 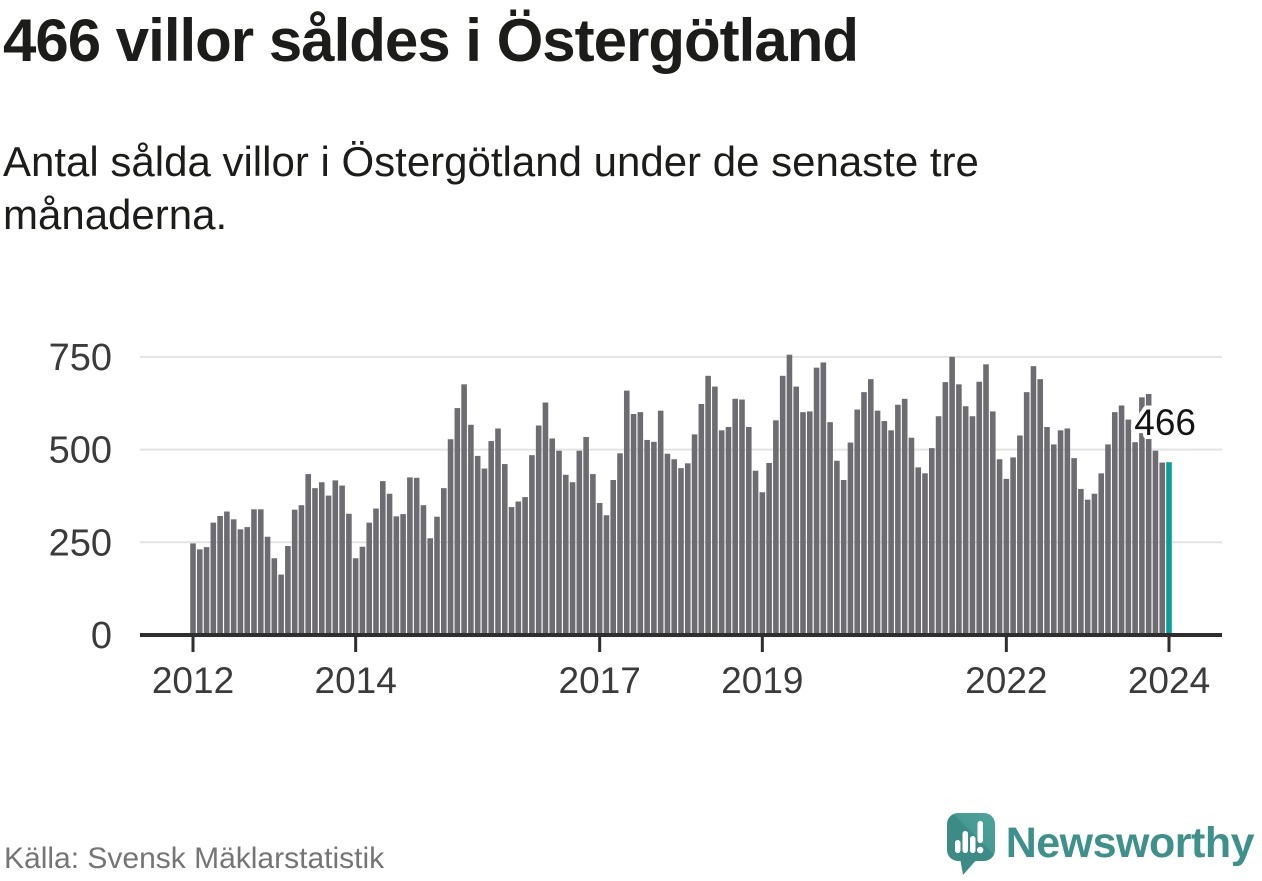 What do you see at coordinates (1006, 680) in the screenshot?
I see `x-axis-label: 2022` at bounding box center [1006, 680].